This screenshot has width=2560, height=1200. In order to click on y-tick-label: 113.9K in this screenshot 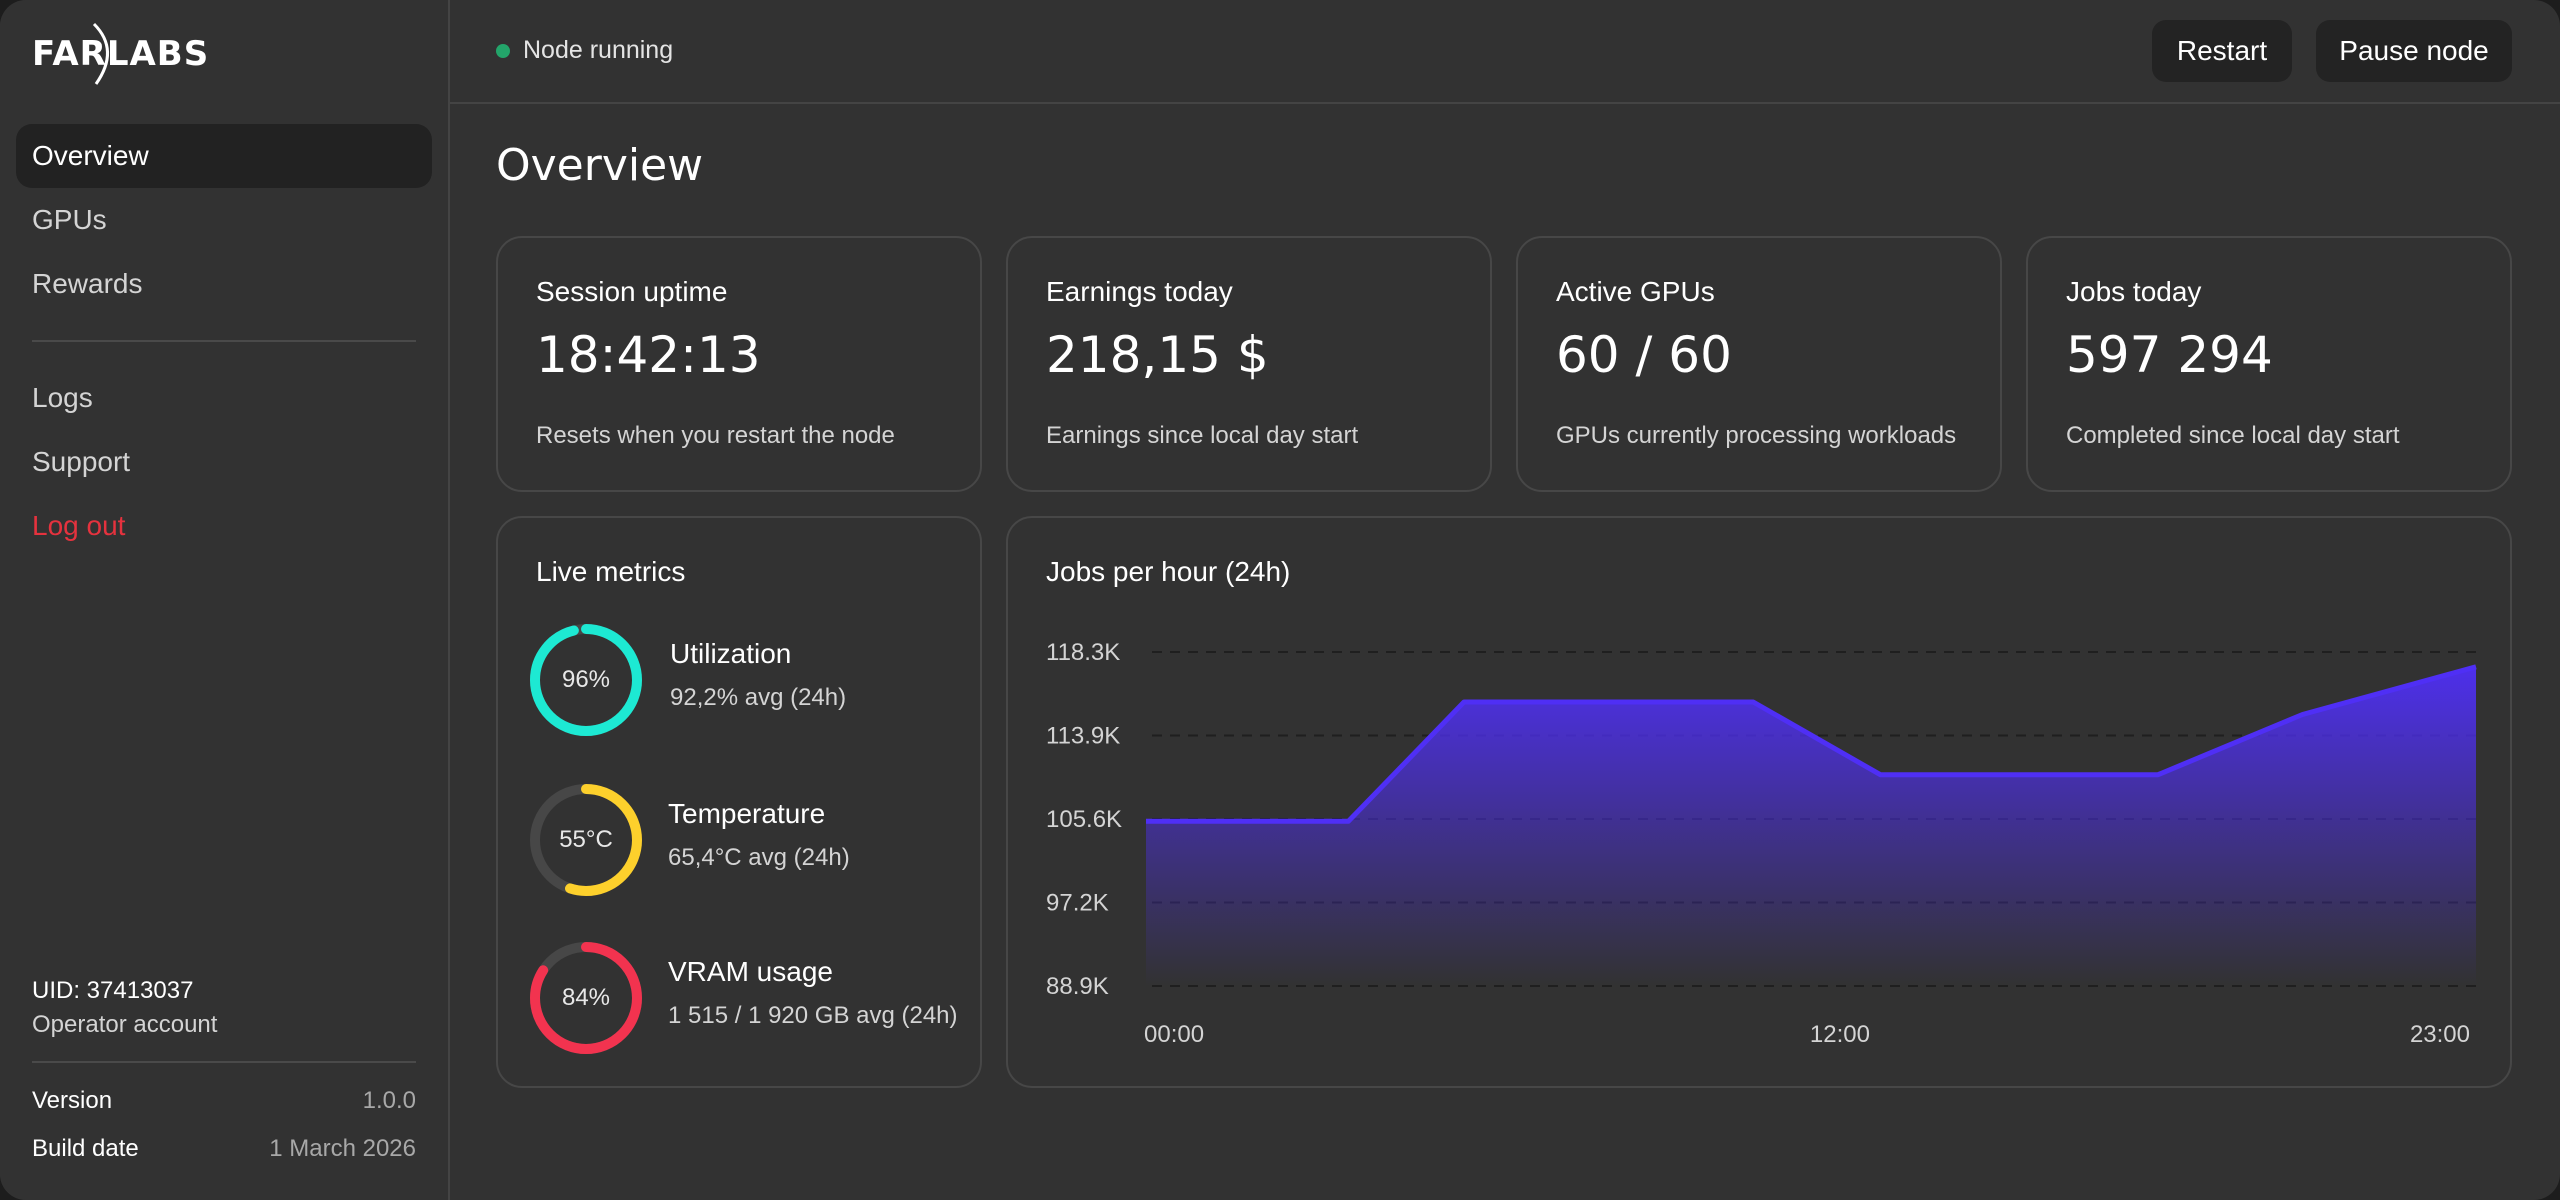, I will do `click(1083, 736)`.